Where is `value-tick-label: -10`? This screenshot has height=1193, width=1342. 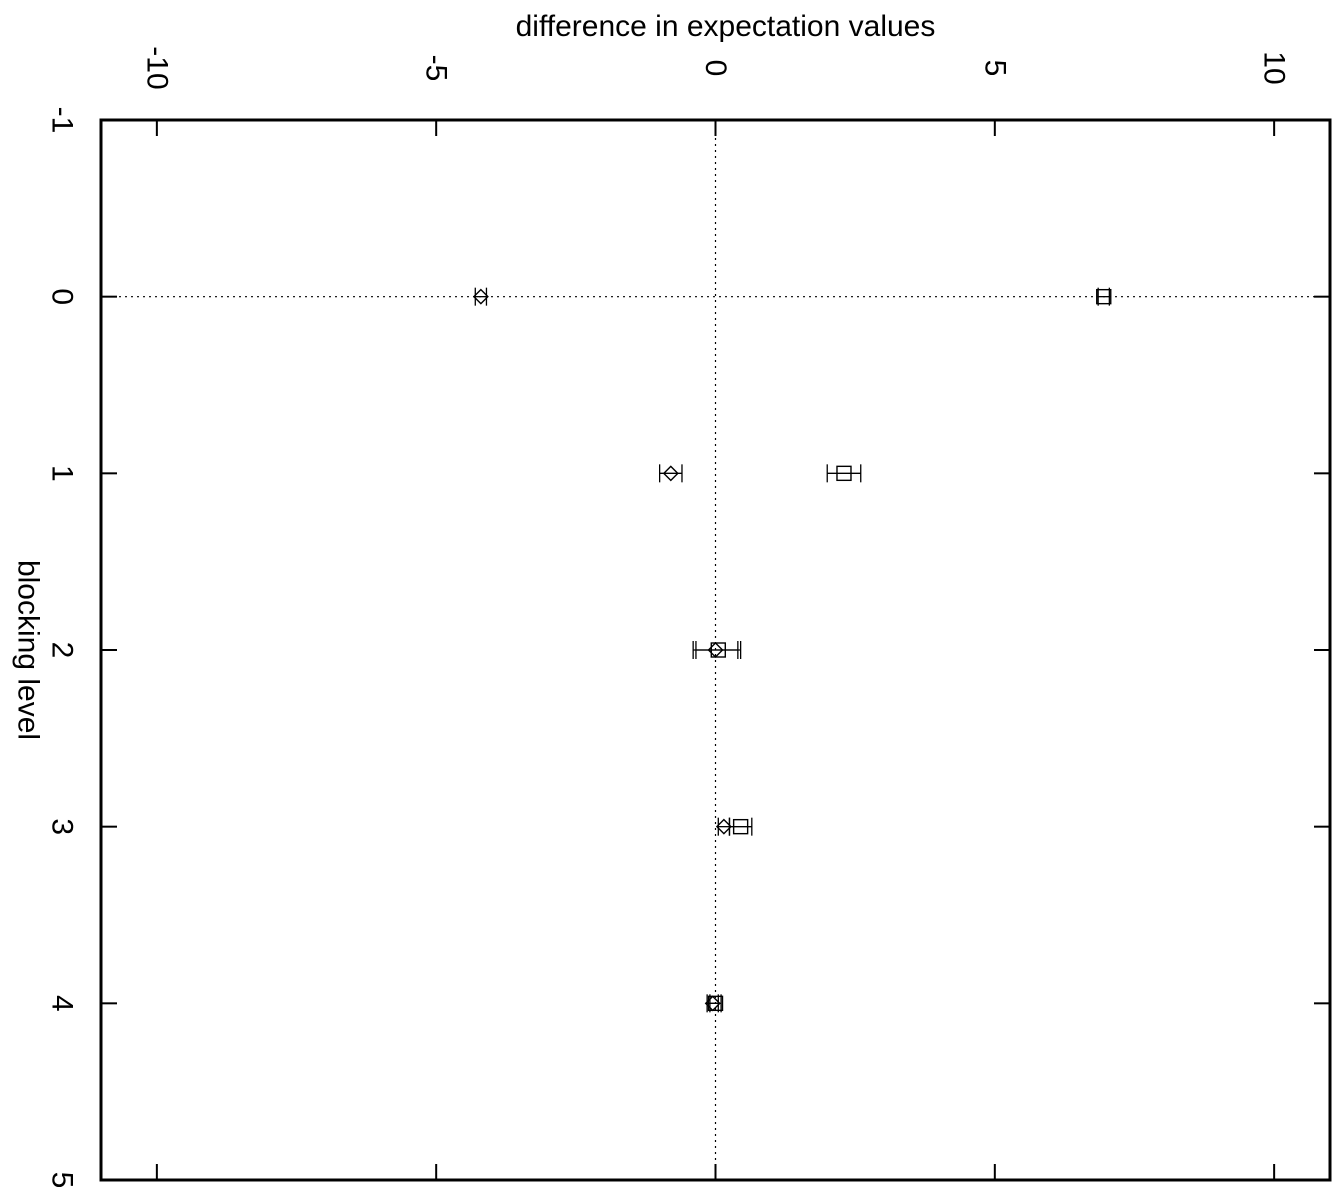 value-tick-label: -10 is located at coordinates (156, 67).